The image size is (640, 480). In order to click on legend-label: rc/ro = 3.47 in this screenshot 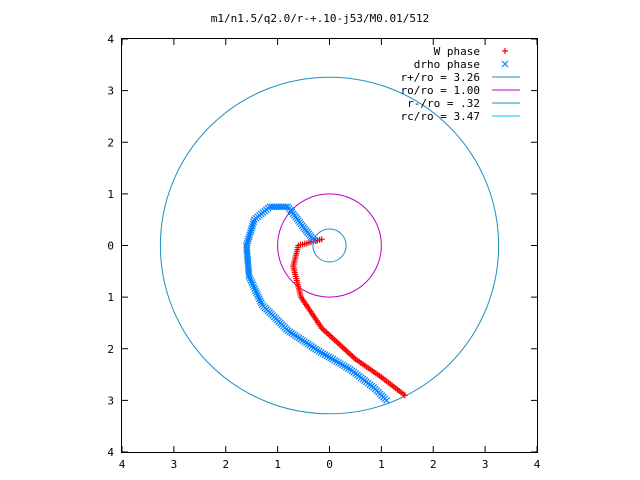, I will do `click(440, 116)`.